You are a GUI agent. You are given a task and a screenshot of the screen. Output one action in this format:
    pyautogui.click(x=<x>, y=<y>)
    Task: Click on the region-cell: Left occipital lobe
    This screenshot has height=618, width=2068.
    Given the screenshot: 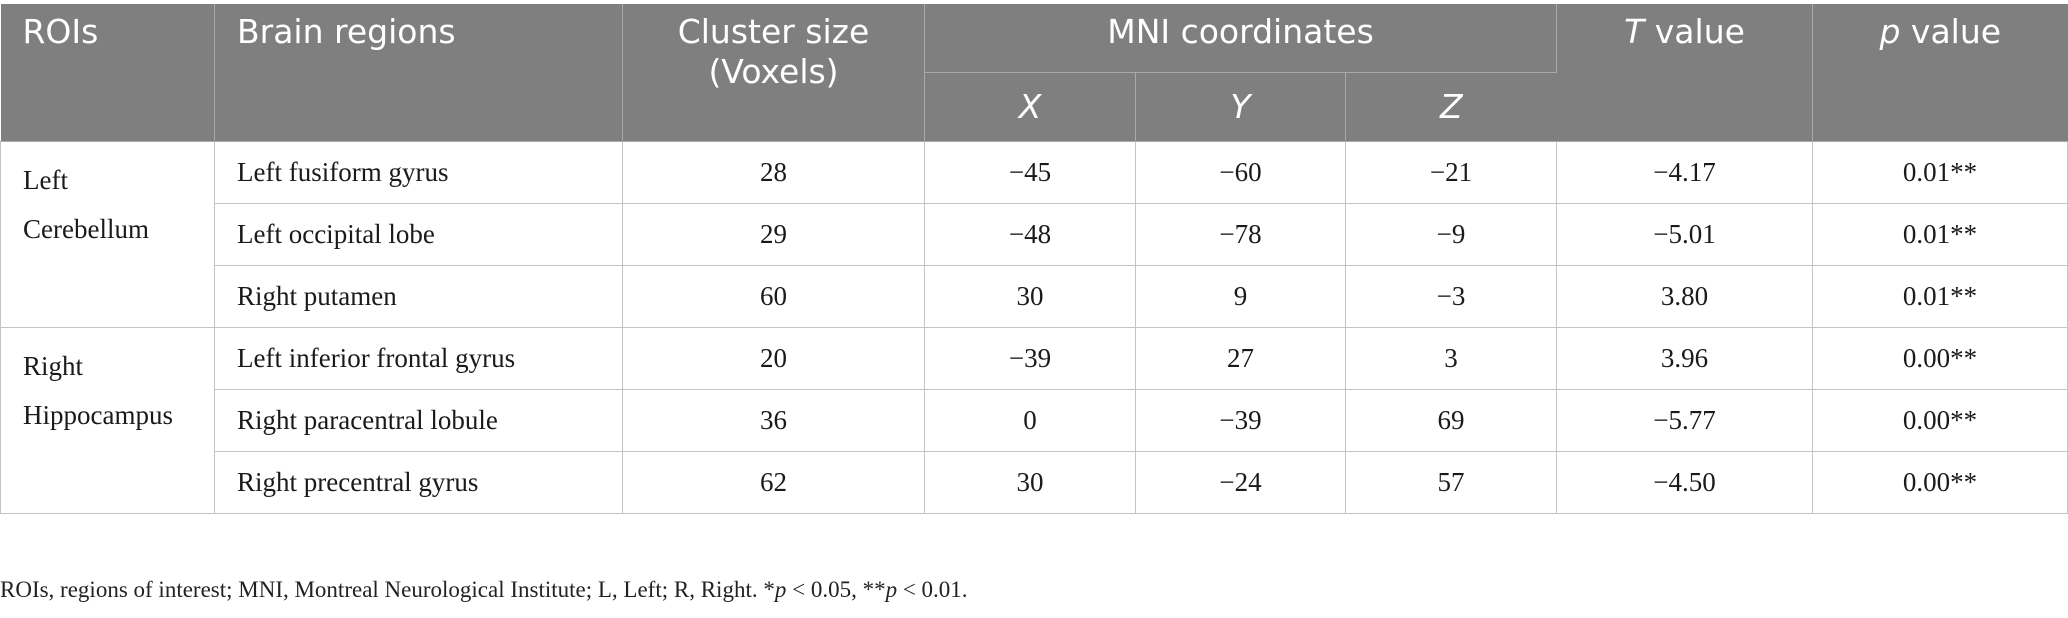 What is the action you would take?
    pyautogui.click(x=418, y=234)
    